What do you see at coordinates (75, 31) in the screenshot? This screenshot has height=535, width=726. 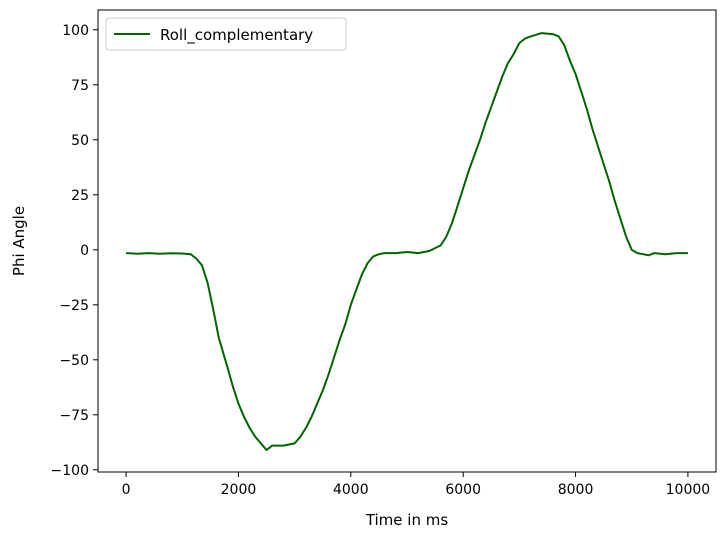 I see `y-tick-label: 100` at bounding box center [75, 31].